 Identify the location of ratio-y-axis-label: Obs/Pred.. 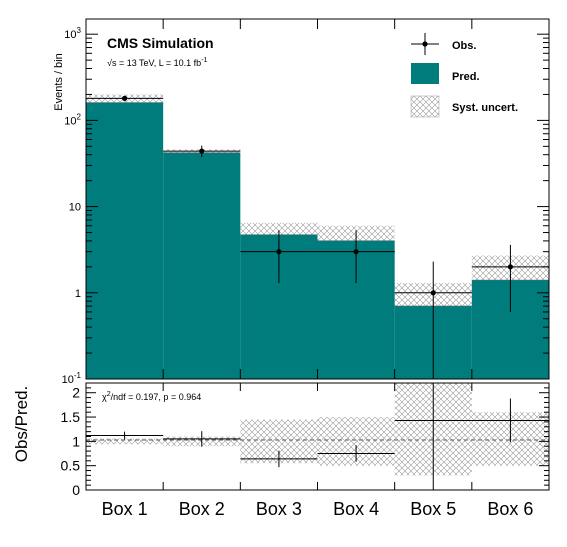
(21, 424).